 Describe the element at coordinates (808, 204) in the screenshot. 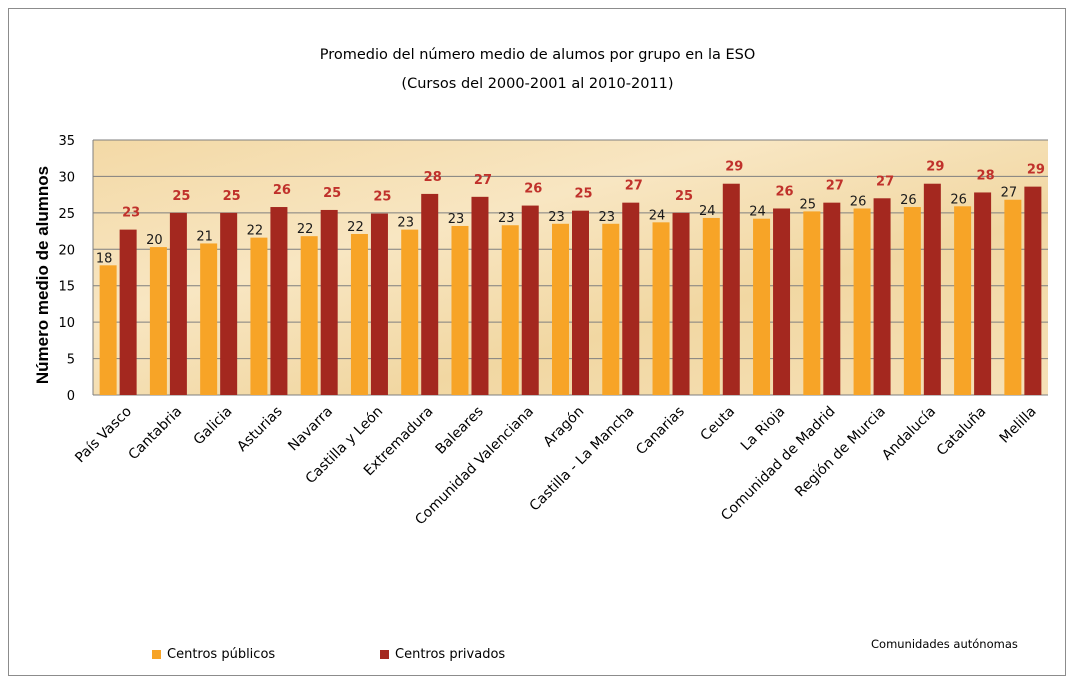

I see `data-label-publicos: 25` at that location.